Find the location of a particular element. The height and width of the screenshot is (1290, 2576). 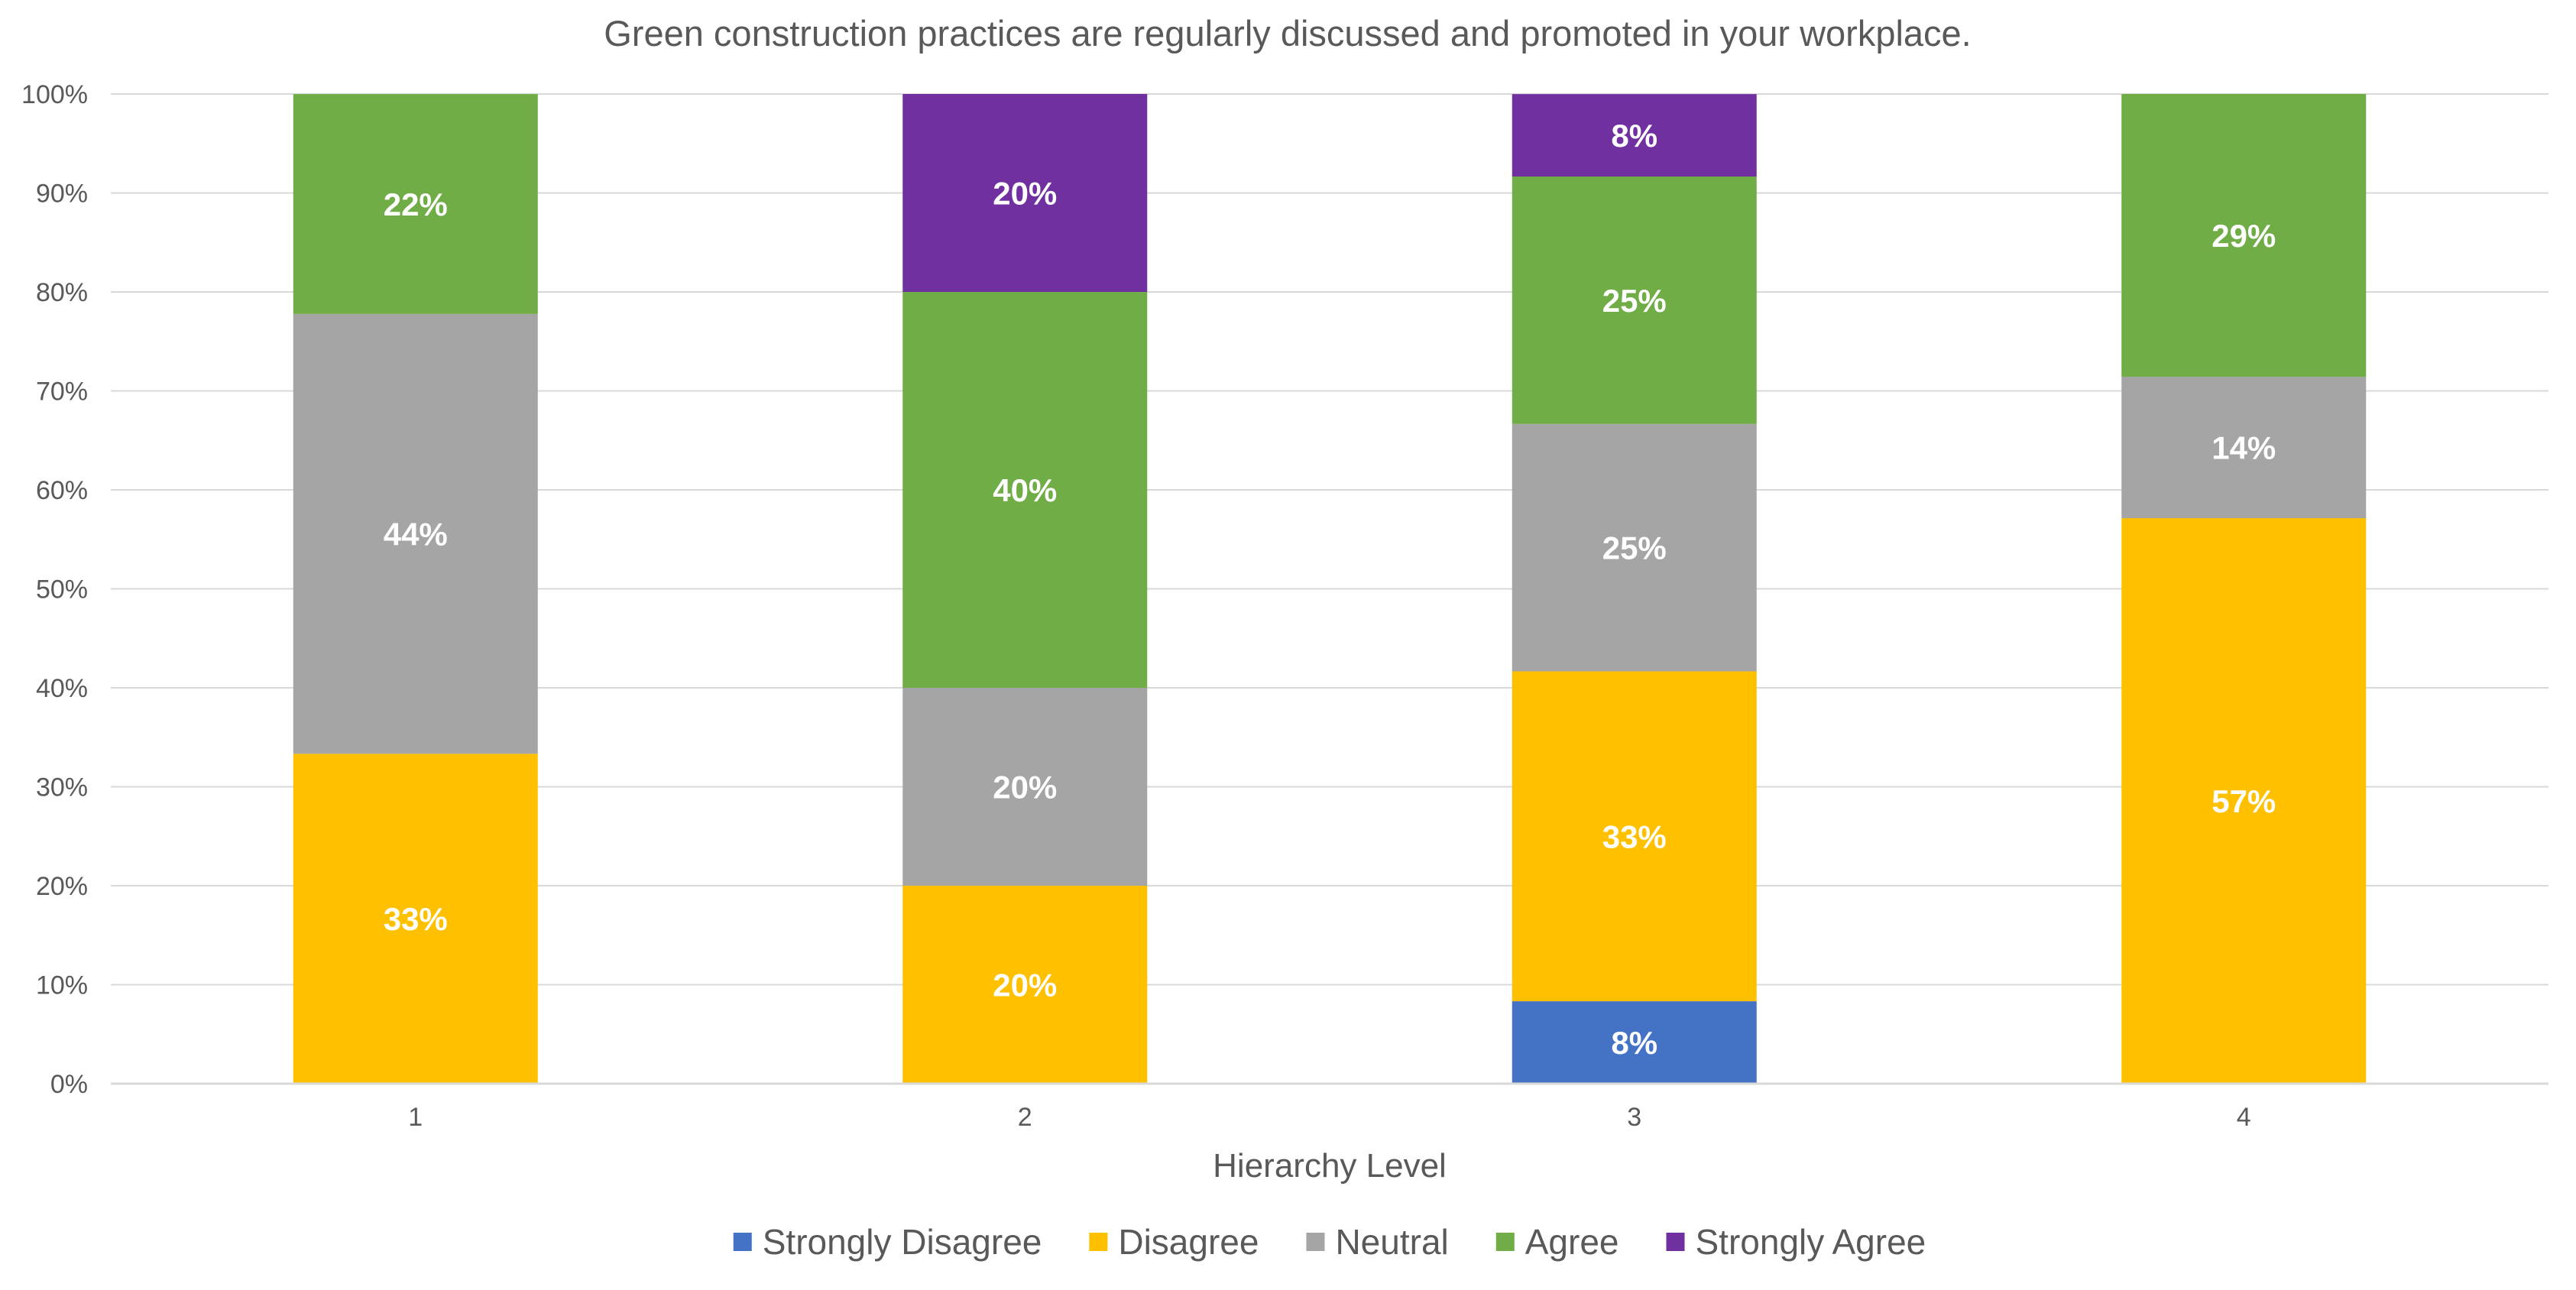

legend-label: Strongly Agree is located at coordinates (1811, 1242).